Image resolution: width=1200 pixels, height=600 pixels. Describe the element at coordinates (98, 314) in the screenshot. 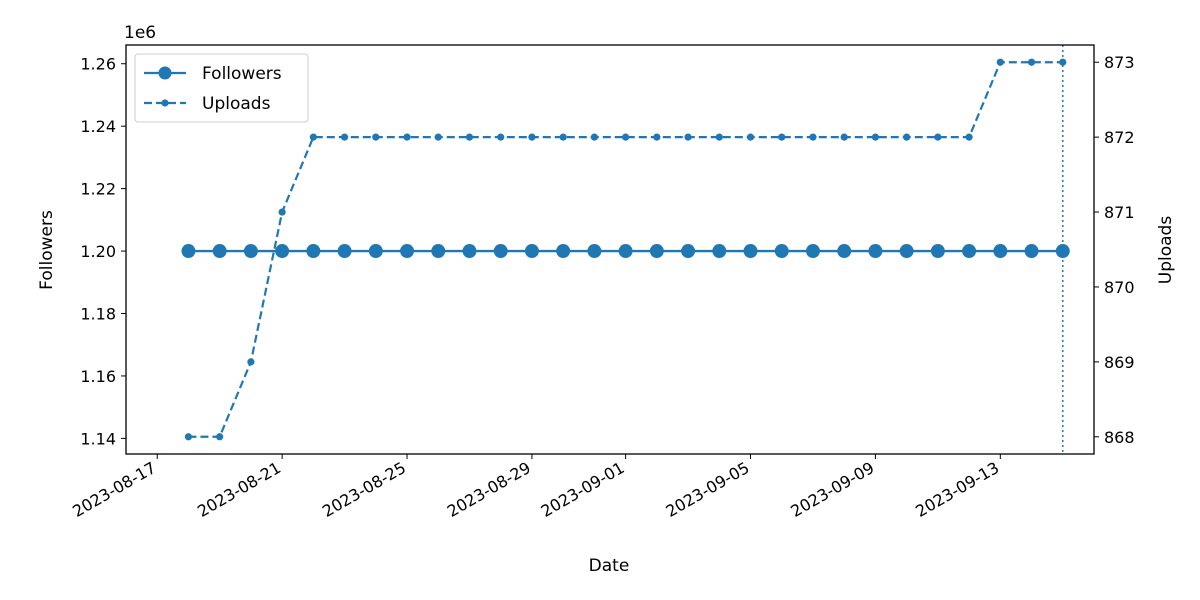

I see `left-y-tick-label: 1.18` at that location.